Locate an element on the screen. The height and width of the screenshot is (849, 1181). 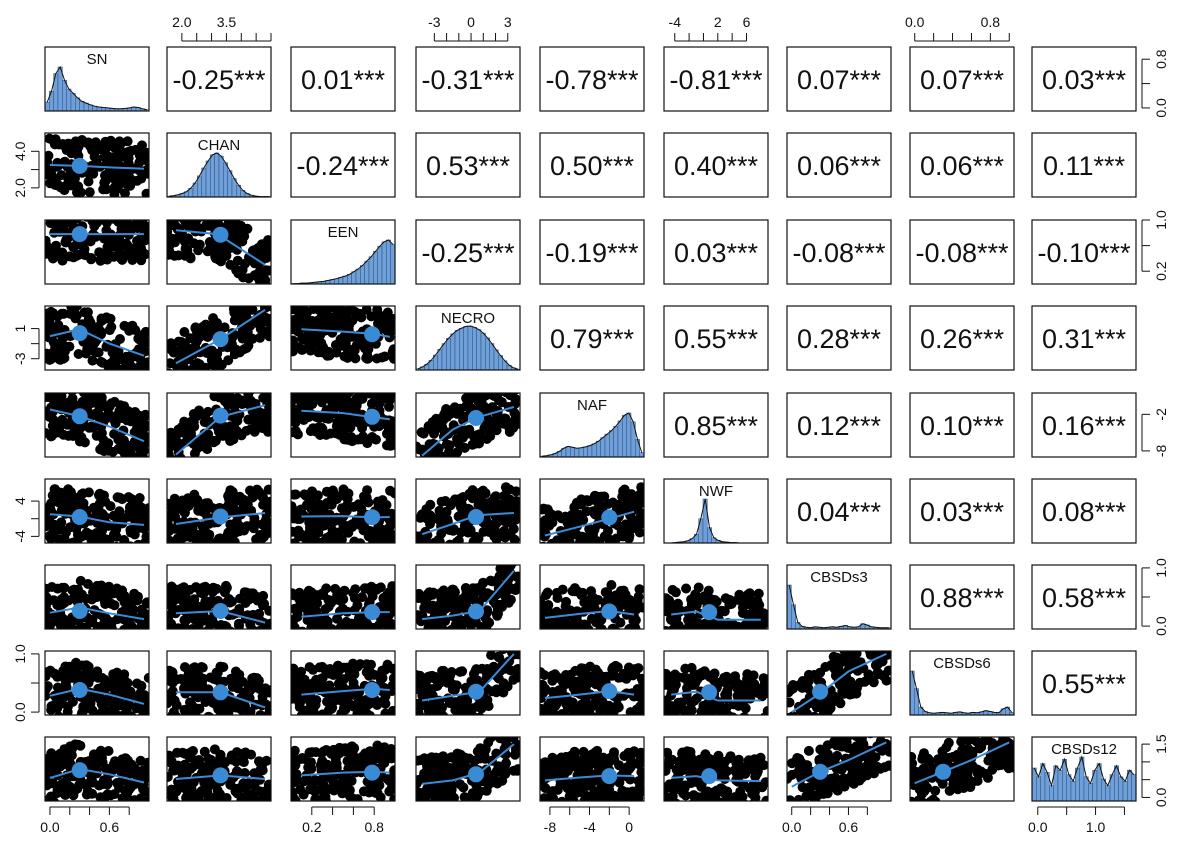
panel-CBSDs3-CBSDs6: 0.88*** is located at coordinates (962, 597).